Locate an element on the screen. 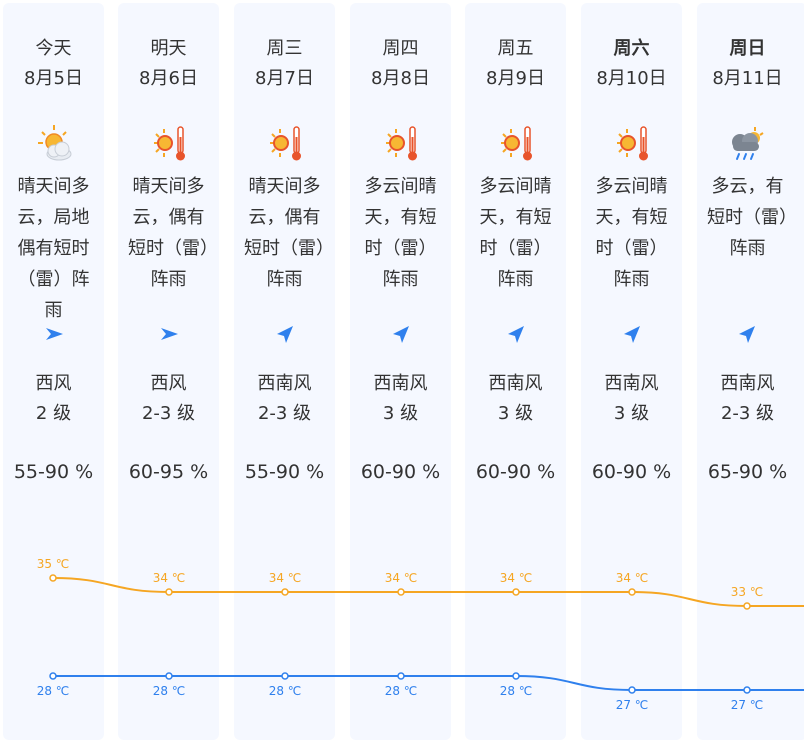 The height and width of the screenshot is (750, 804). weather-description: 晴天间多云，局地偶有短时（雷）阵雨 is located at coordinates (53, 248).